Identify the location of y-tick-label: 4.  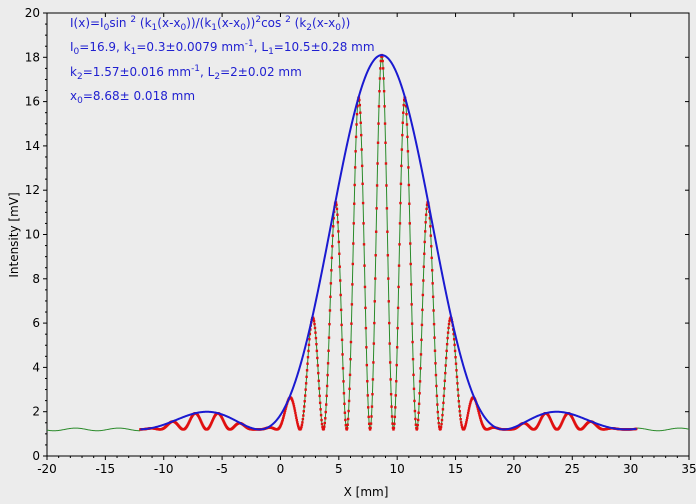
(36, 367).